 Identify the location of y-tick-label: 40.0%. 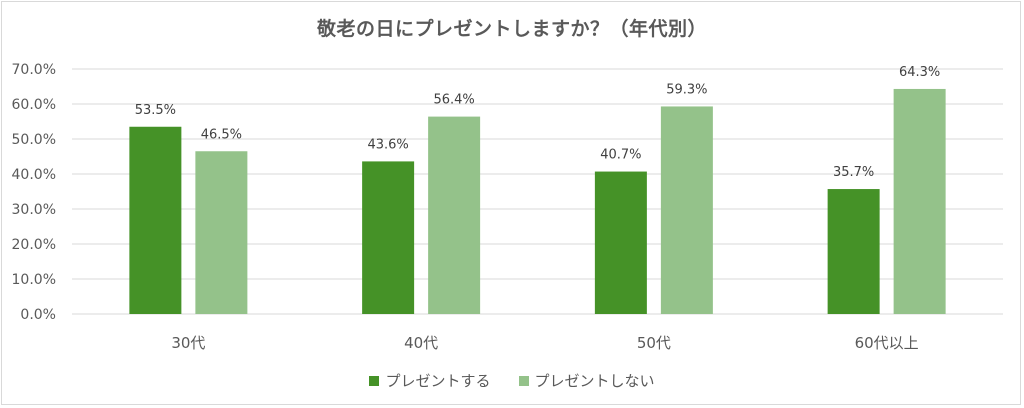
(34, 175).